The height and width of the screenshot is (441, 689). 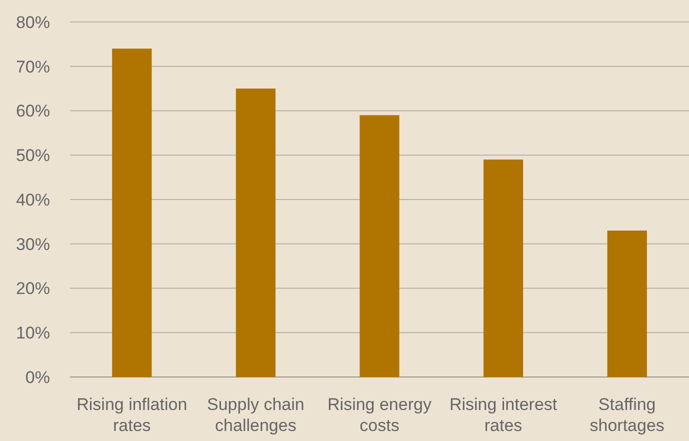 I want to click on y-tick-label: 40%, so click(x=33, y=200).